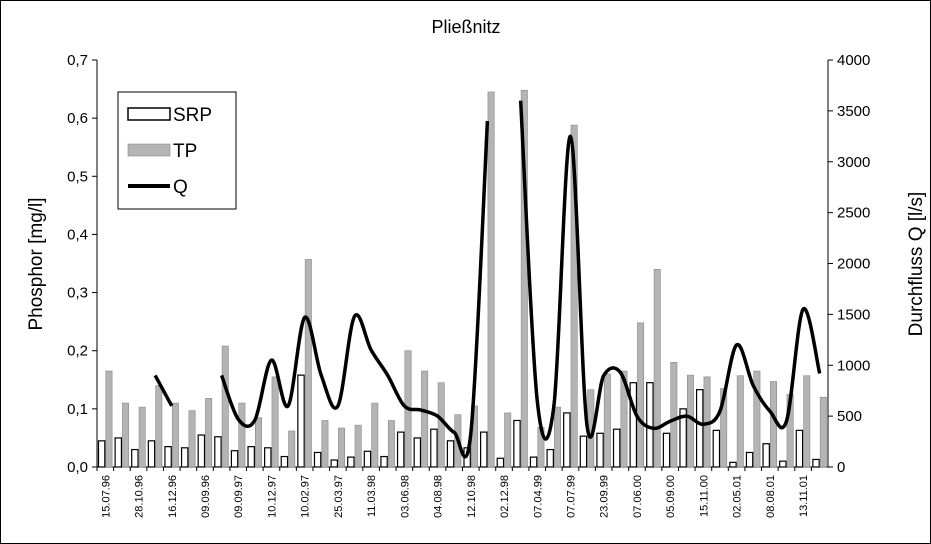 The image size is (931, 544). What do you see at coordinates (77, 234) in the screenshot?
I see `y-tick-label: 0,4` at bounding box center [77, 234].